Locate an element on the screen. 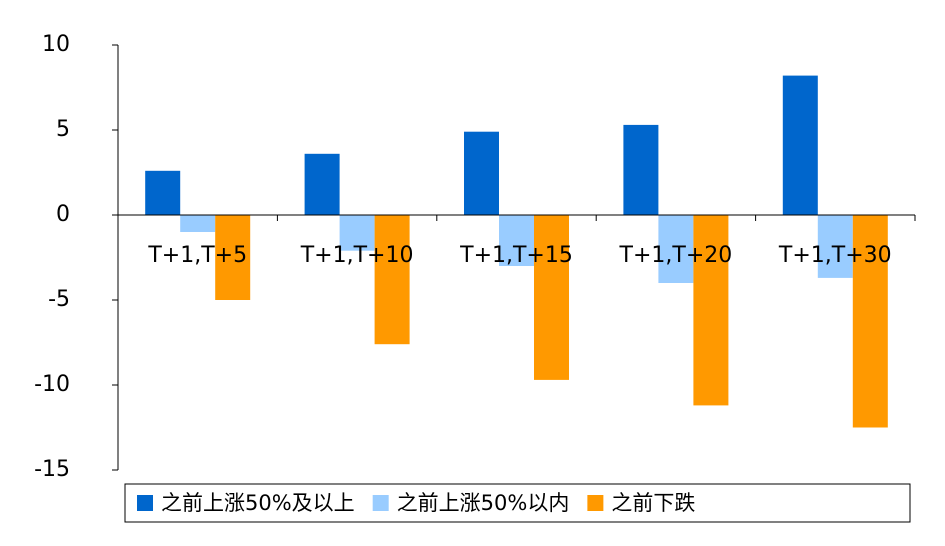 This screenshot has height=546, width=945. y-tick-label: -10 is located at coordinates (52, 384).